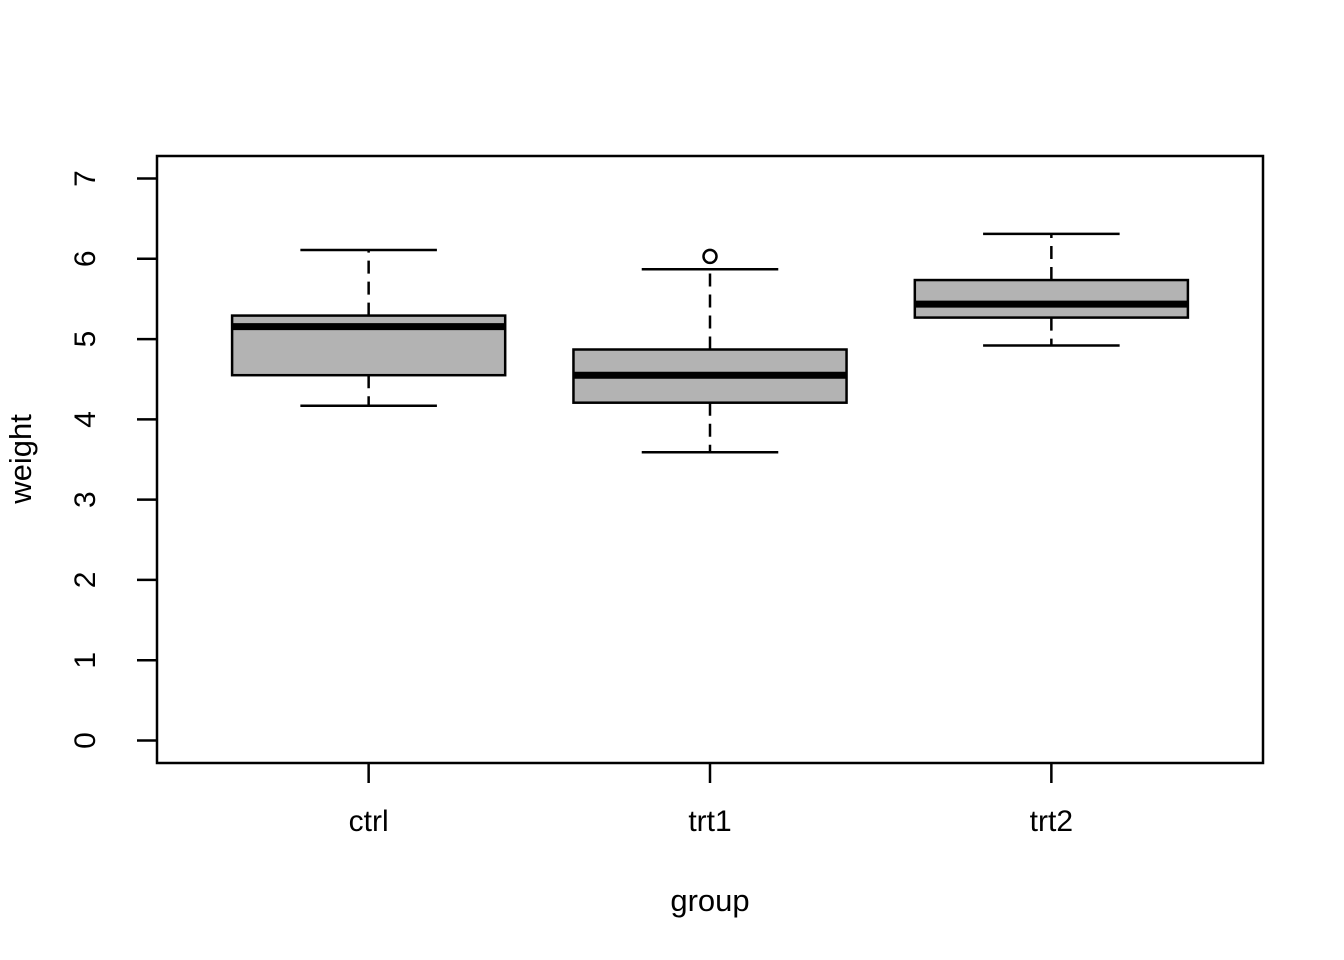 The height and width of the screenshot is (960, 1344). What do you see at coordinates (1051, 298) in the screenshot?
I see `iqr-box` at bounding box center [1051, 298].